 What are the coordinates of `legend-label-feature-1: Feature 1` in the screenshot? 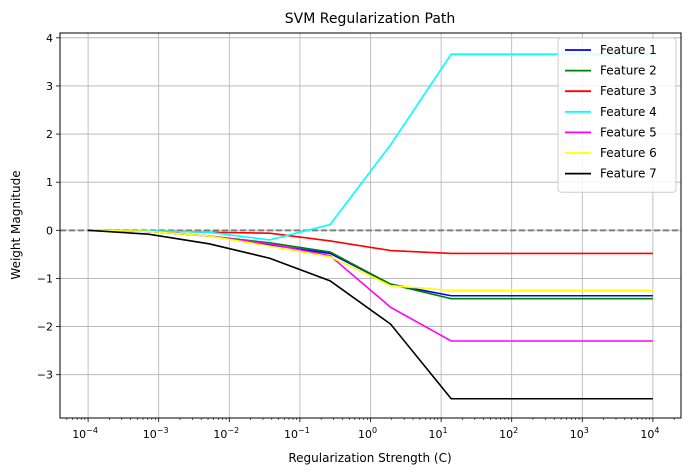 It's located at (628, 50).